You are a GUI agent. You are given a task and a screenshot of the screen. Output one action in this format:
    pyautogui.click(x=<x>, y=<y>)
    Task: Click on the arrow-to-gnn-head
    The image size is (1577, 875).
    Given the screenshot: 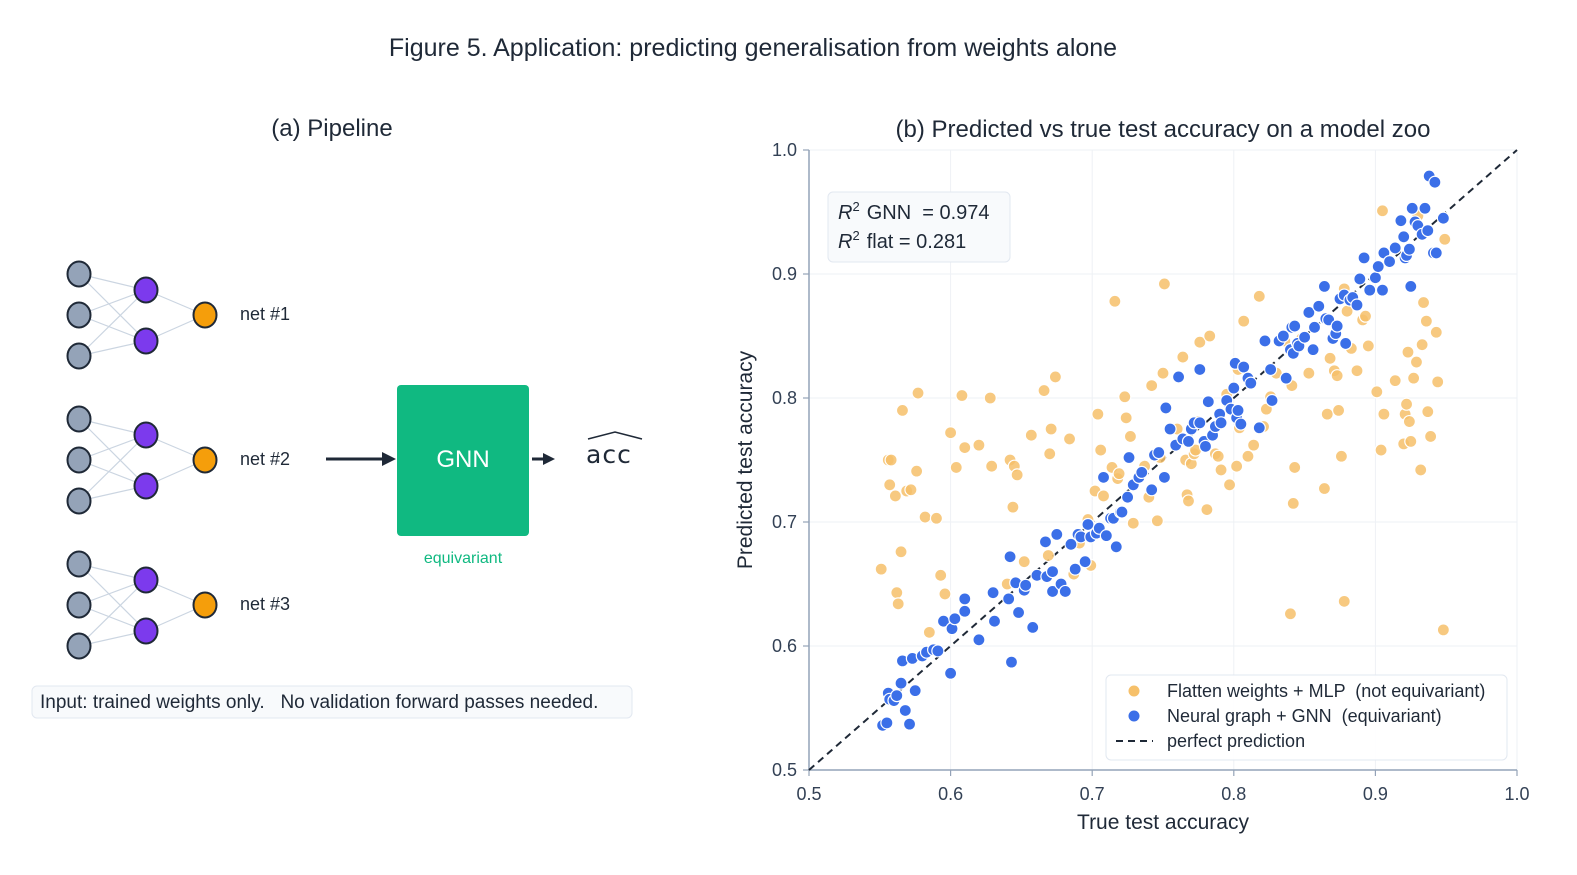 What is the action you would take?
    pyautogui.click(x=389, y=459)
    